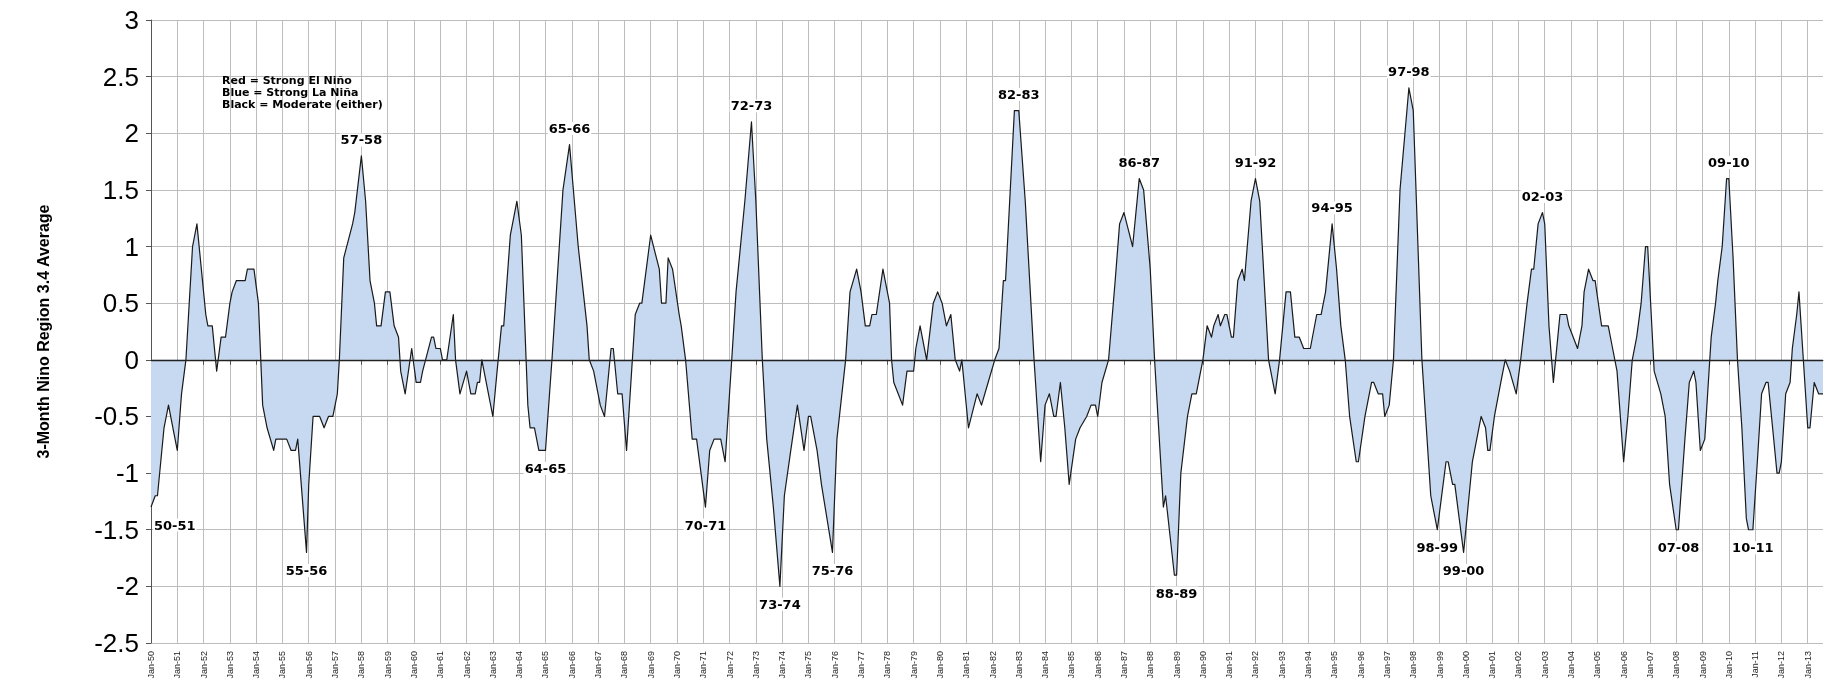 The image size is (1831, 687). I want to click on x-tick-label: Jan-51, so click(177, 665).